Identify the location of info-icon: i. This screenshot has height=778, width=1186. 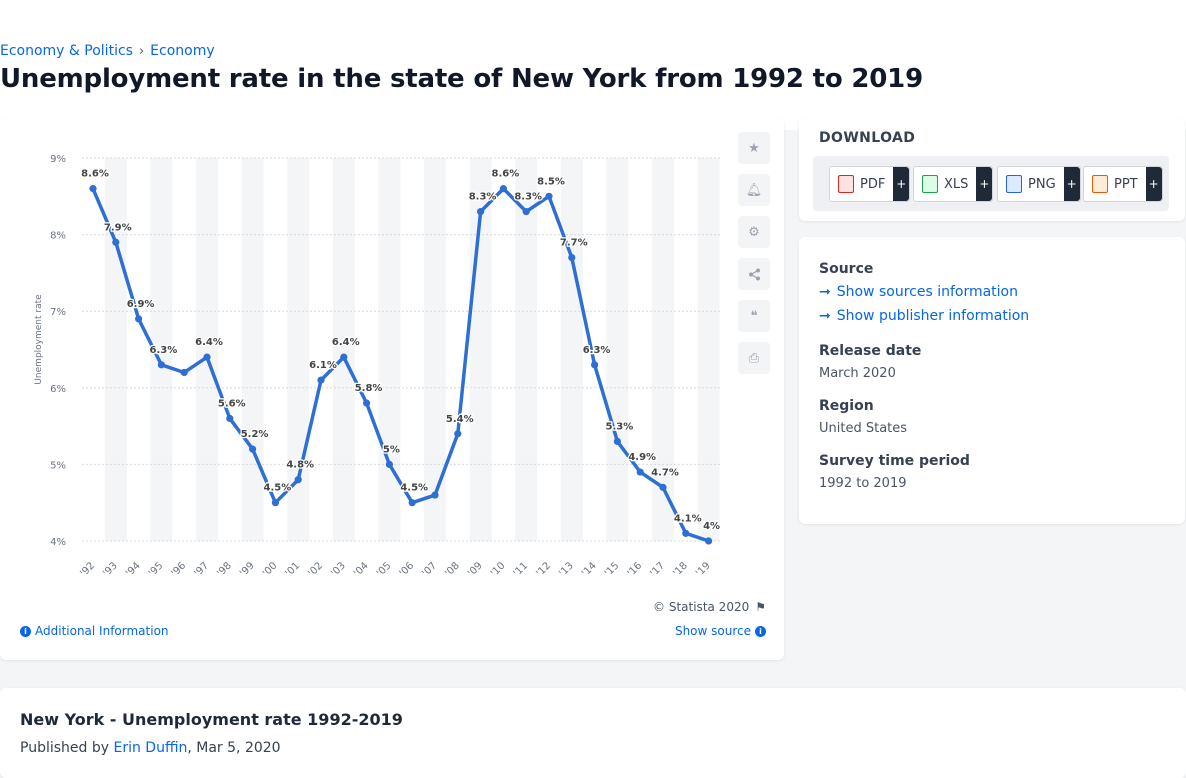
(25, 631).